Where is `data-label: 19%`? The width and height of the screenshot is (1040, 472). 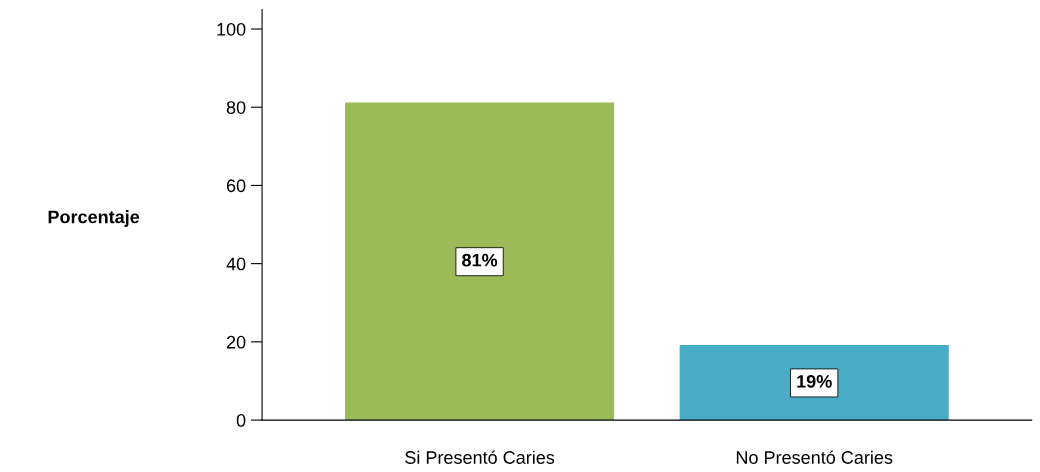
data-label: 19% is located at coordinates (814, 381).